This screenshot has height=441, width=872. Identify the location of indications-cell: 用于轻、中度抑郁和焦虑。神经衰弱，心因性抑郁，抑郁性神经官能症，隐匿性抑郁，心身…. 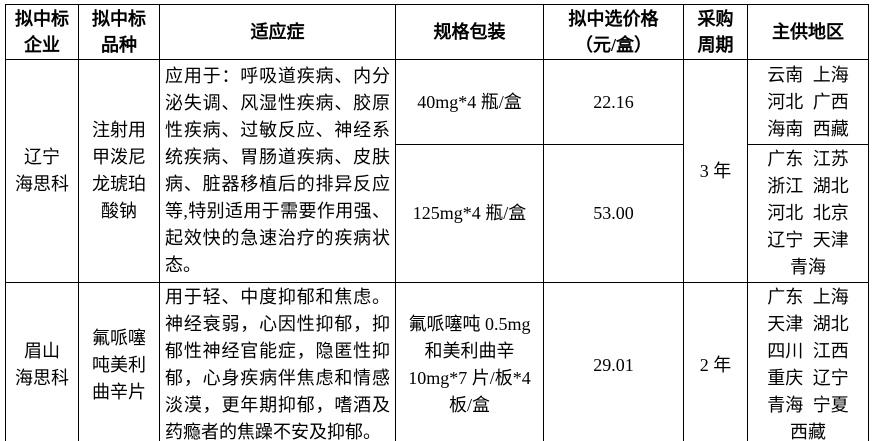
(277, 361).